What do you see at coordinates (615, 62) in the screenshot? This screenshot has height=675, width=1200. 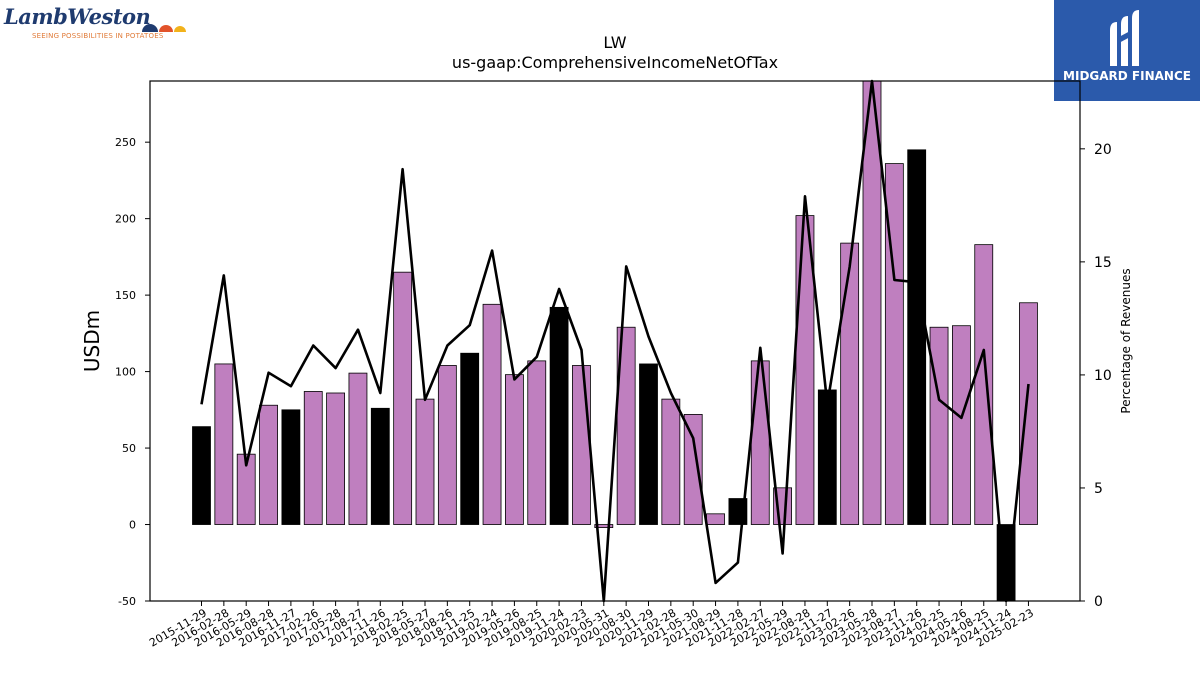 I see `chart-subtitle: us-gaap:ComprehensiveIncomeNetOfTax` at bounding box center [615, 62].